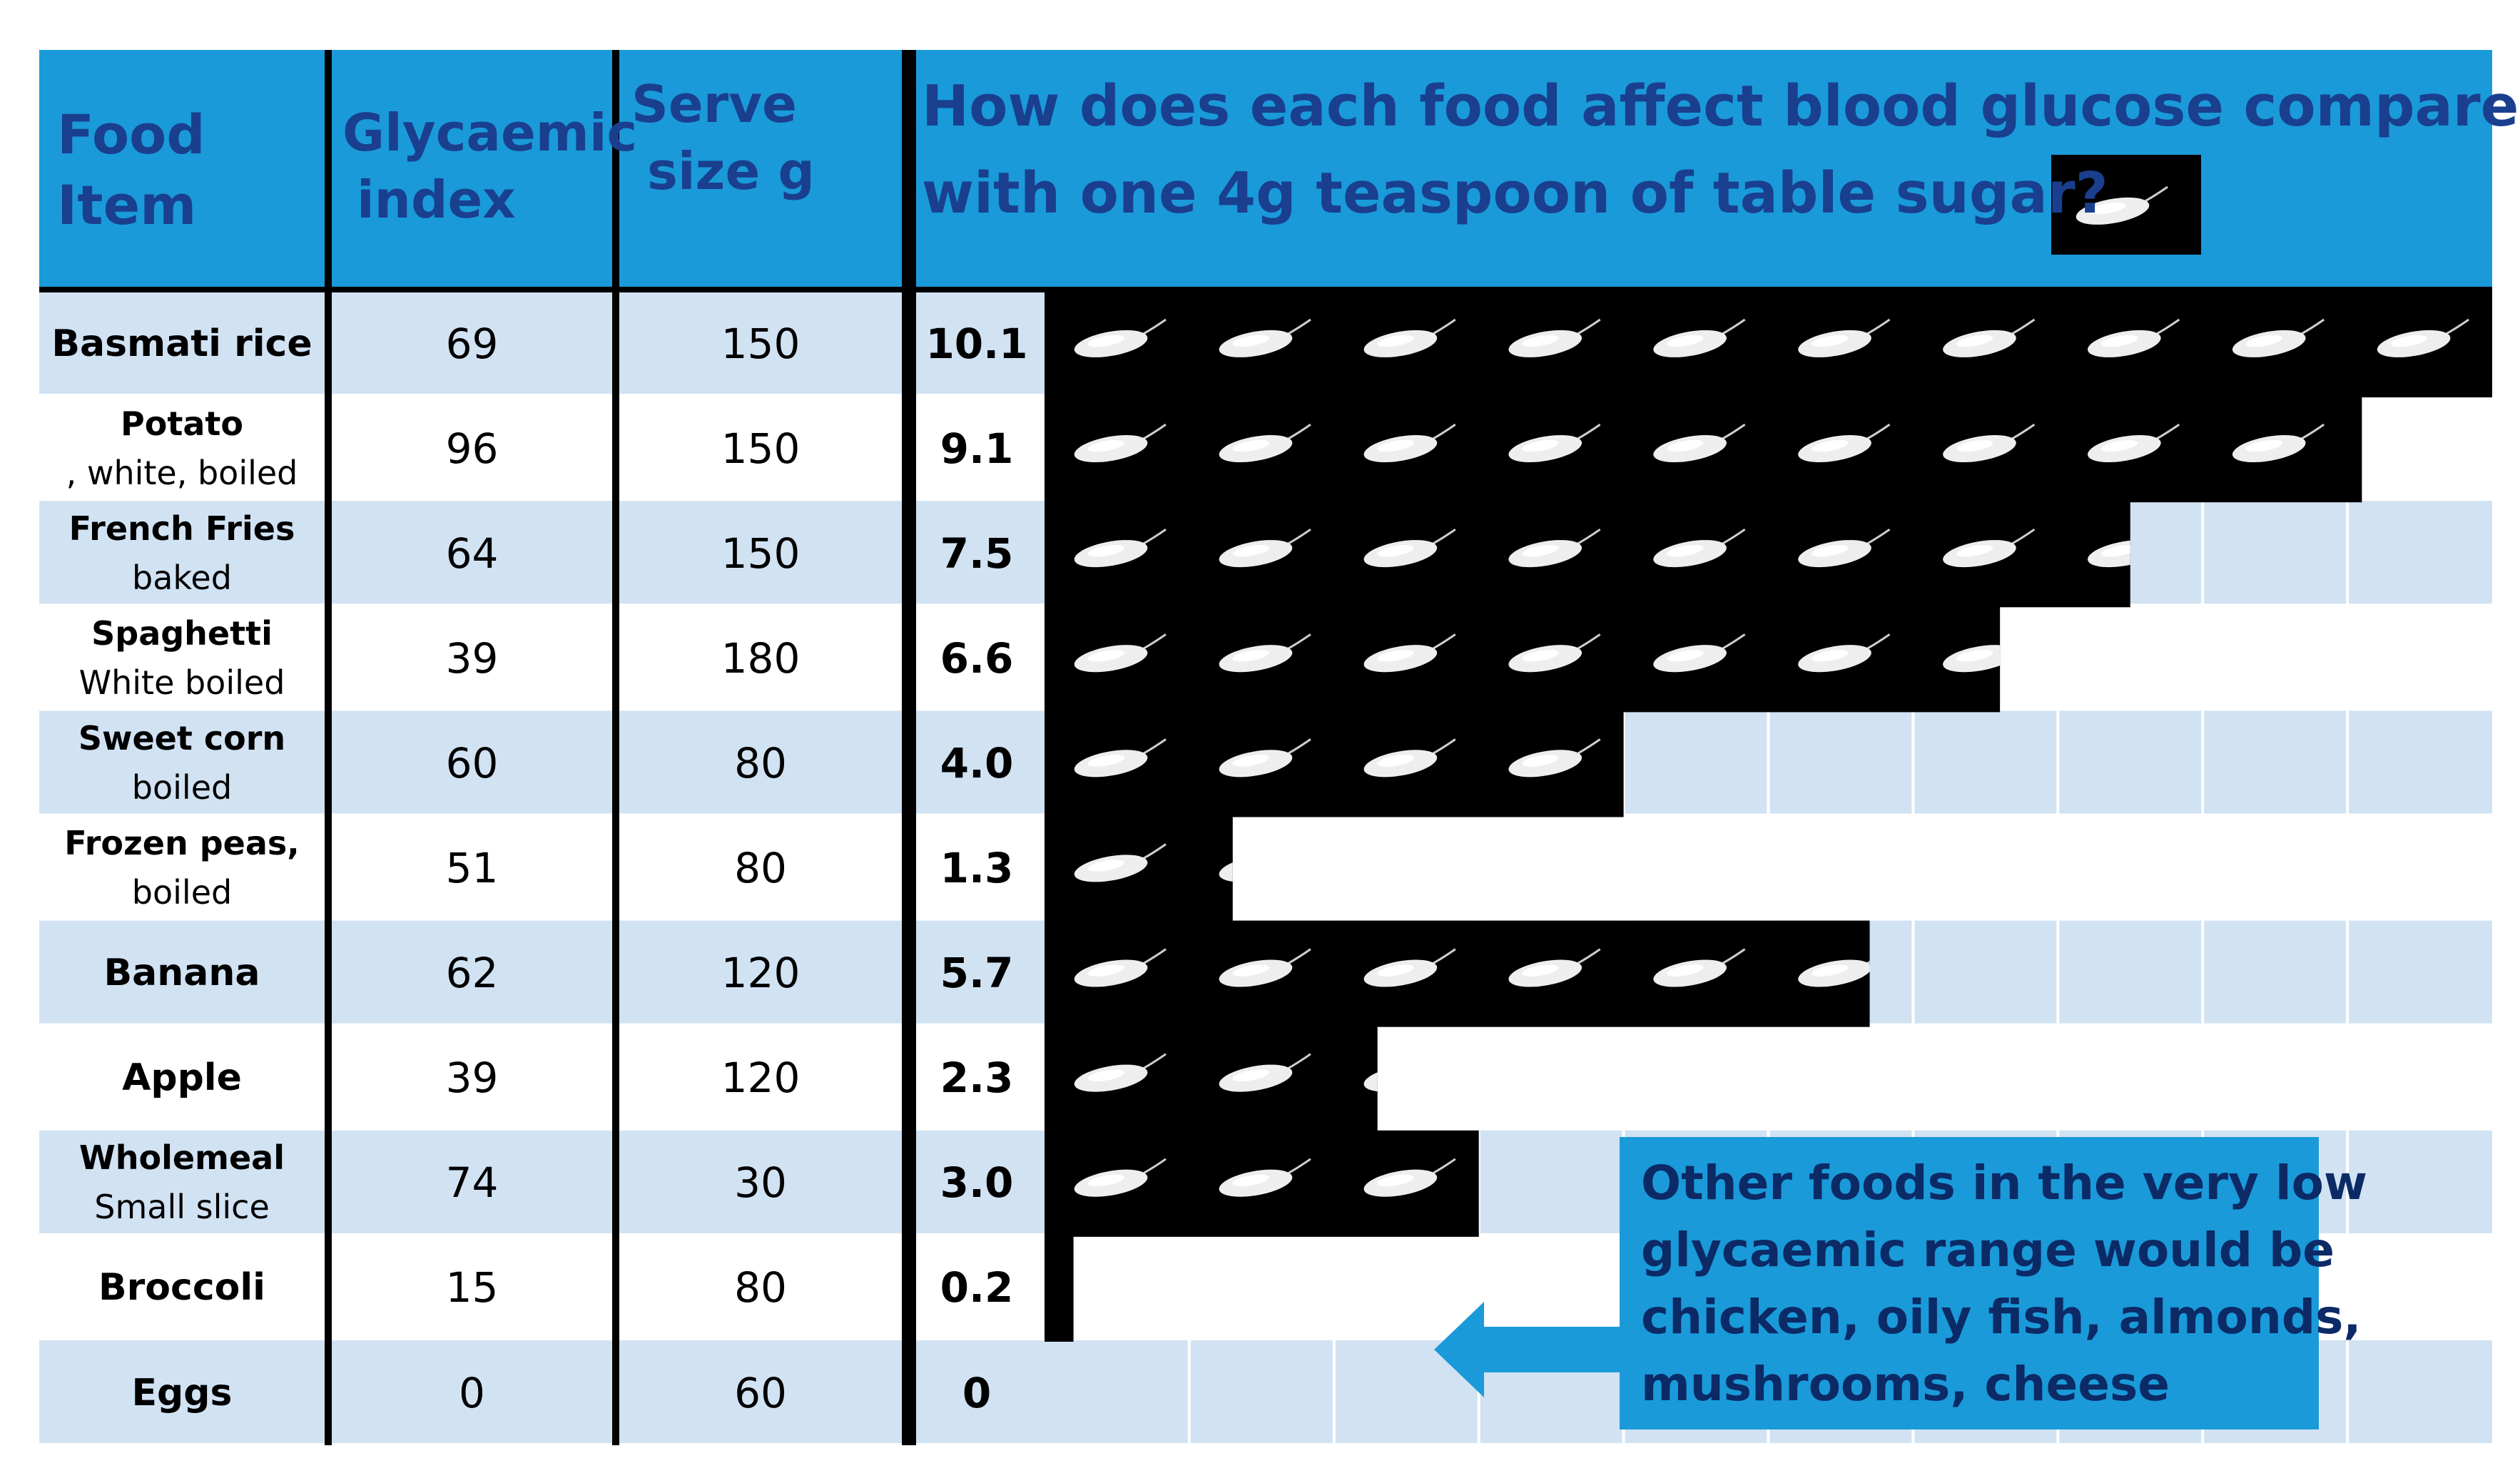 The image size is (2520, 1458). Describe the element at coordinates (489, 166) in the screenshot. I see `header-glycaemic-index: Glycaemic index` at that location.